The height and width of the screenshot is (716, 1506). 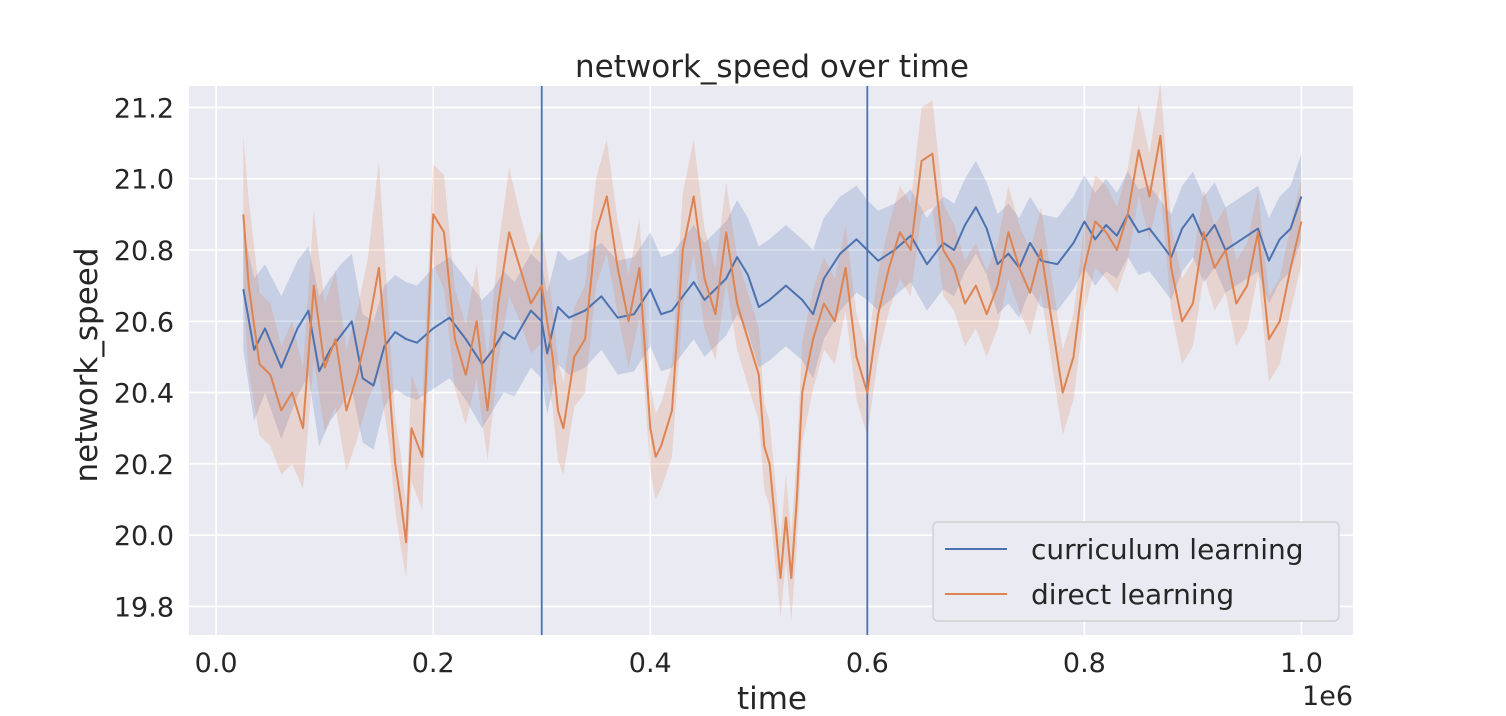 I want to click on legend-frame, so click(x=1136, y=571).